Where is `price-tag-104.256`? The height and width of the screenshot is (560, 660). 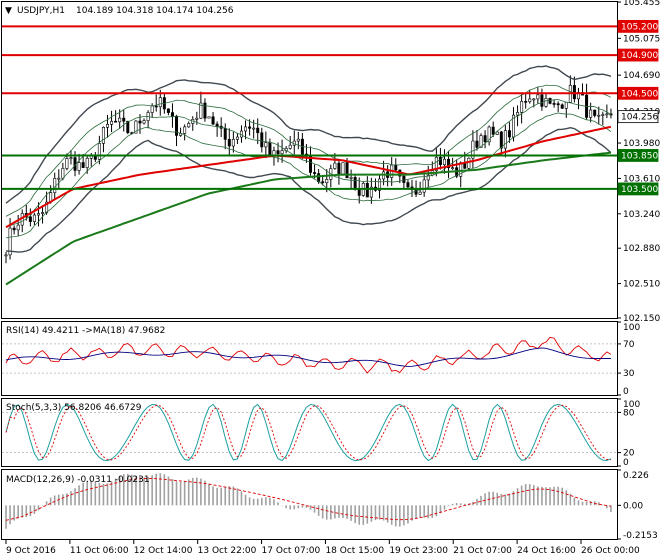 price-tag-104.256 is located at coordinates (638, 117).